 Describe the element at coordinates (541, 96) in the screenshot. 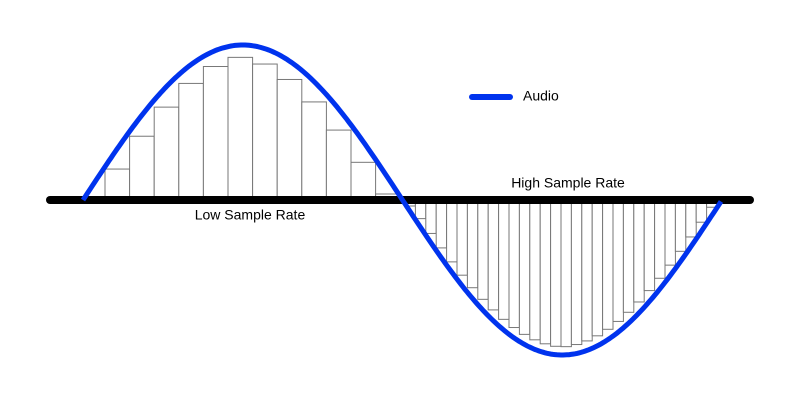

I see `legend-label: Audio` at that location.